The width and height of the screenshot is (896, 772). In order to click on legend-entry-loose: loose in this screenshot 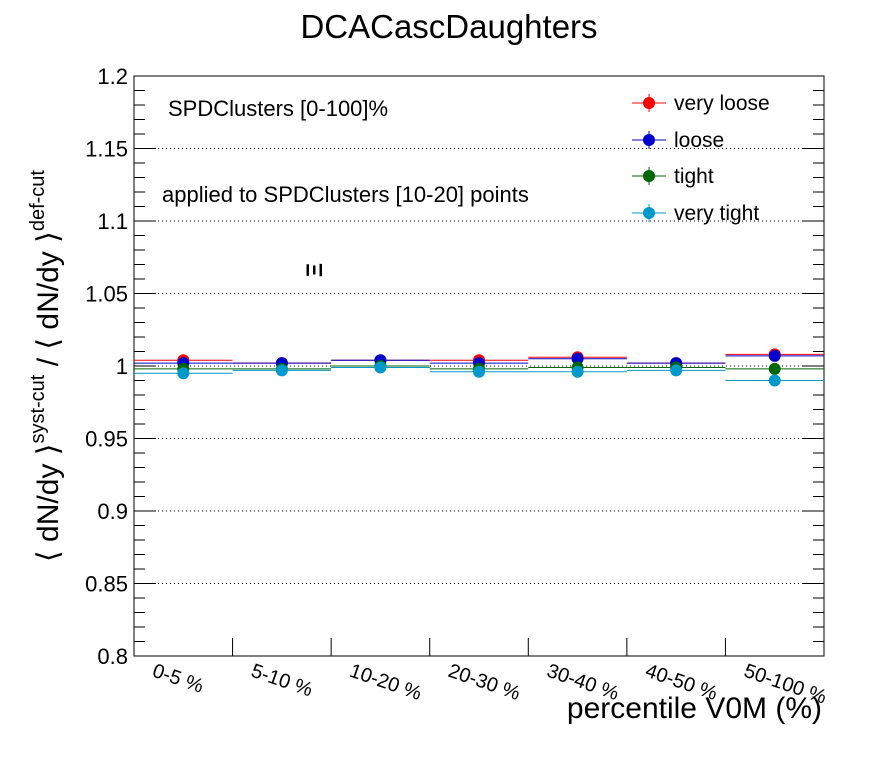, I will do `click(678, 140)`.